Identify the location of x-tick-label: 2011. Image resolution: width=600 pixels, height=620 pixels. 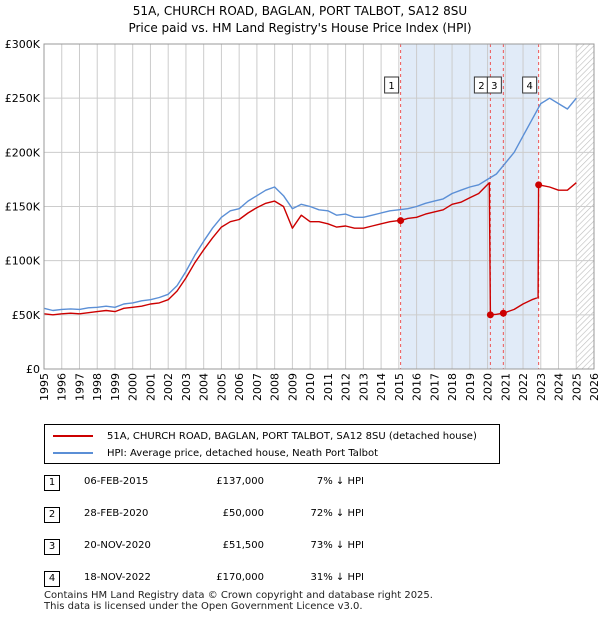
(328, 387).